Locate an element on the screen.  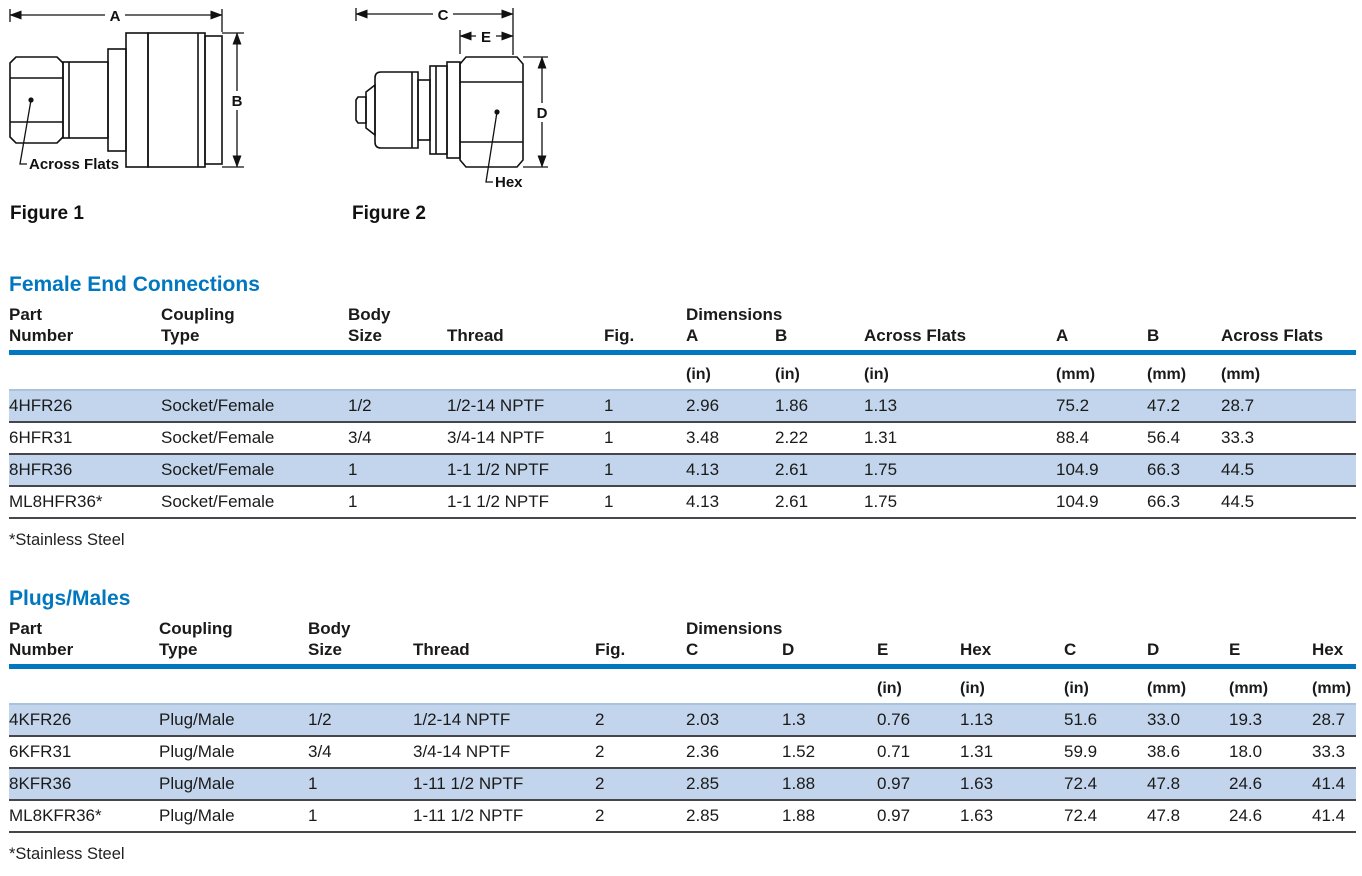
dim-c-label: C is located at coordinates (443, 15).